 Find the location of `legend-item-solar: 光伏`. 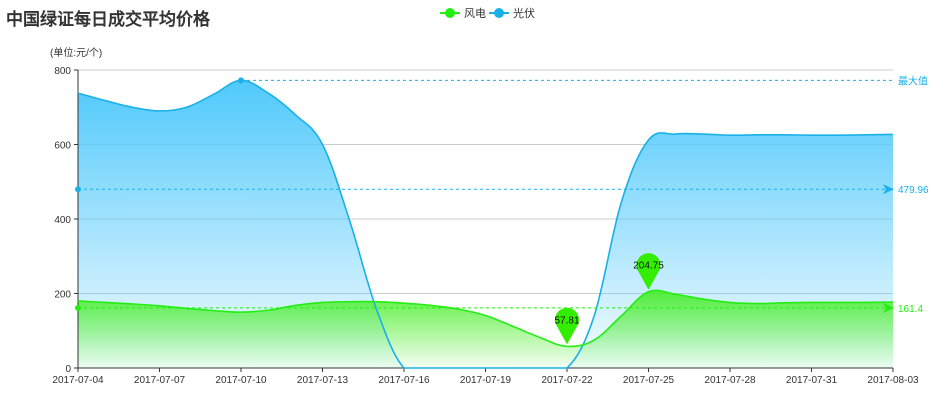

legend-item-solar: 光伏 is located at coordinates (512, 13).